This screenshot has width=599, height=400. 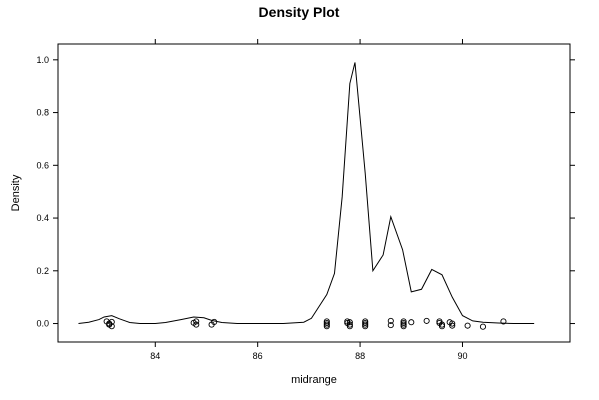 What do you see at coordinates (462, 356) in the screenshot?
I see `x-tick-label: 90` at bounding box center [462, 356].